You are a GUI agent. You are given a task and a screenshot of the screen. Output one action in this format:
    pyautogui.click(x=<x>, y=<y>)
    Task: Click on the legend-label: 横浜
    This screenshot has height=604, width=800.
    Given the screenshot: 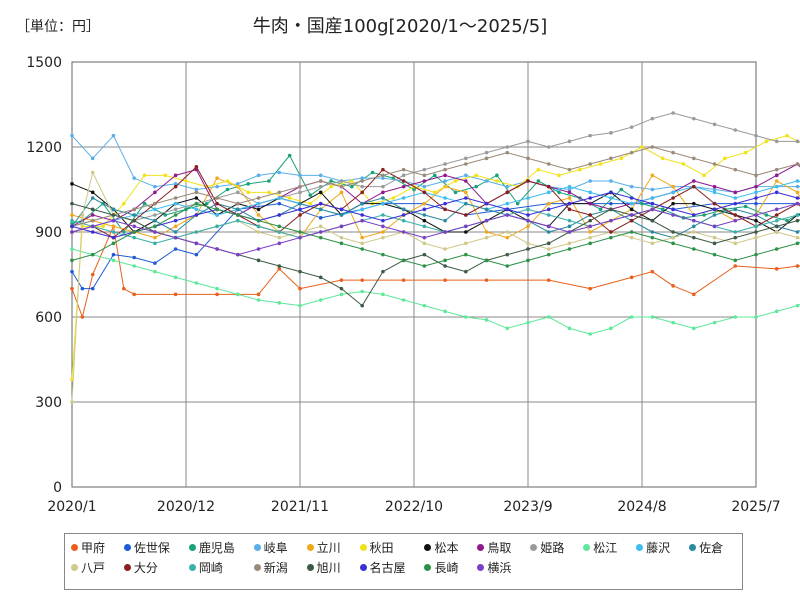 What is the action you would take?
    pyautogui.click(x=499, y=568)
    